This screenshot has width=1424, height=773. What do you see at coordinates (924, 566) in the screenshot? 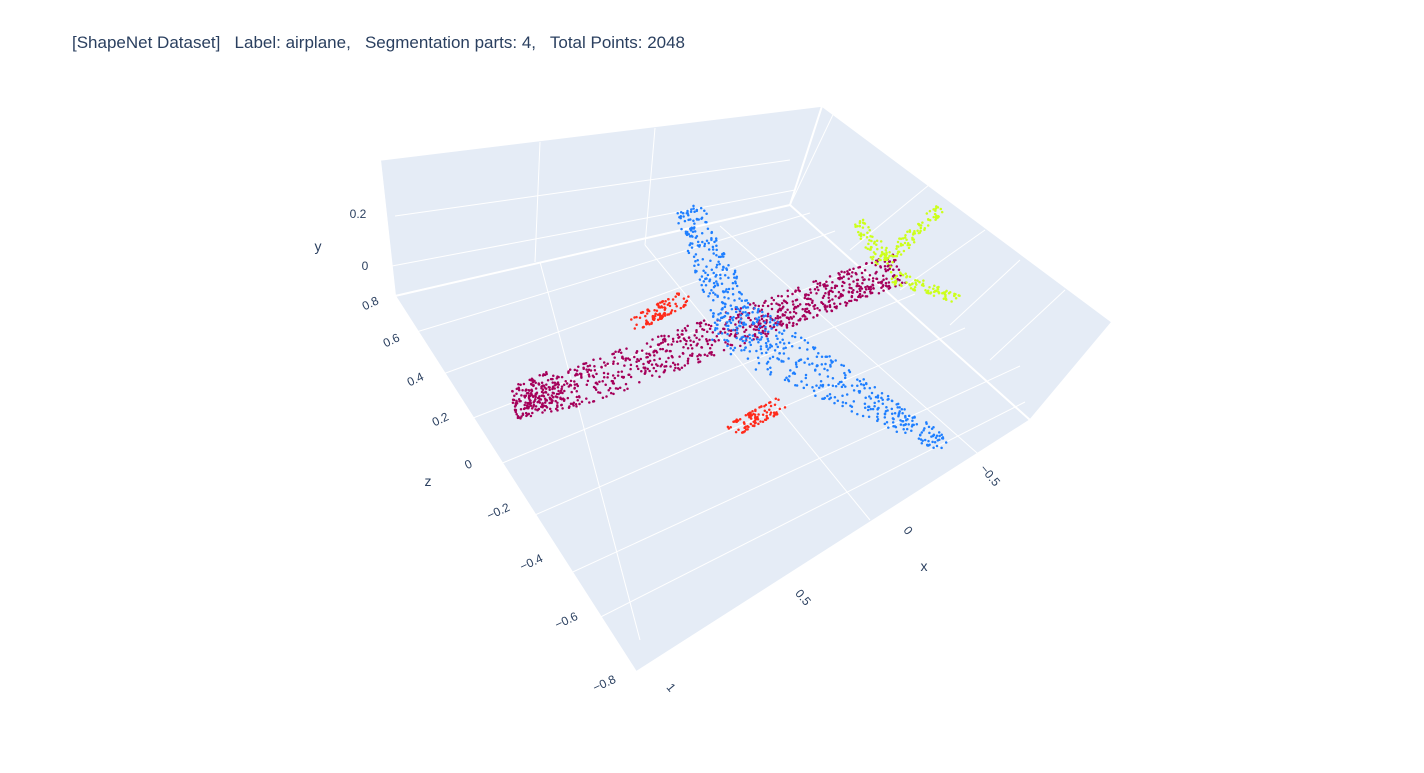
I see `x-axis-title: x` at bounding box center [924, 566].